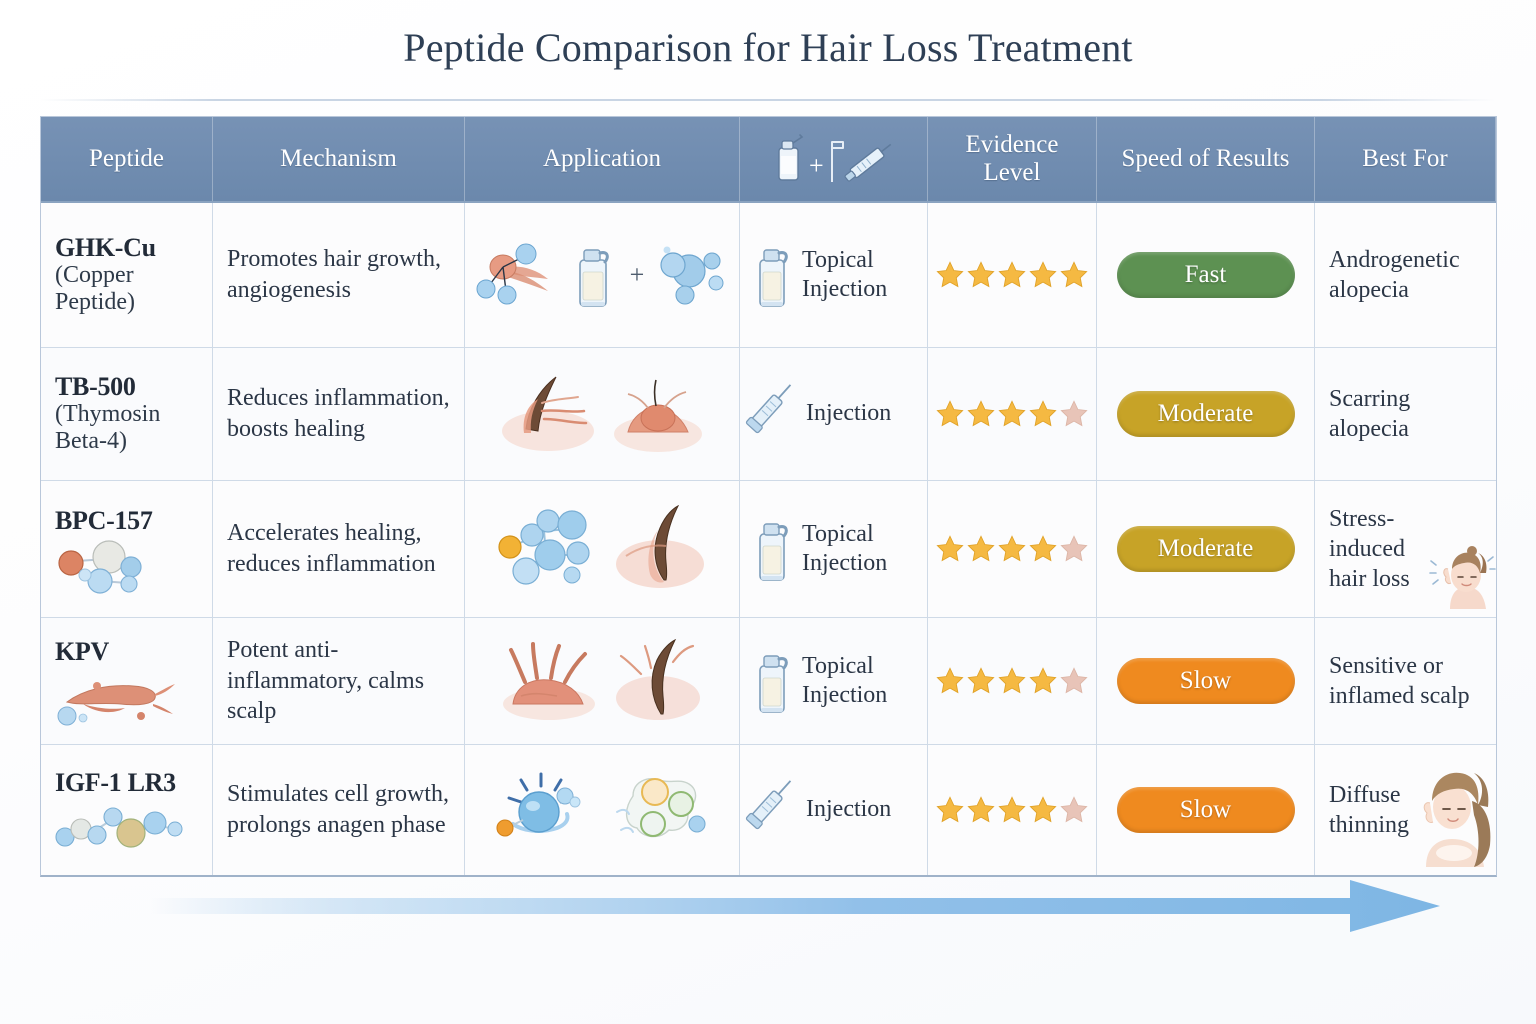 Image resolution: width=1536 pixels, height=1024 pixels. Describe the element at coordinates (104, 520) in the screenshot. I see `peptide-name: BPC-157` at that location.